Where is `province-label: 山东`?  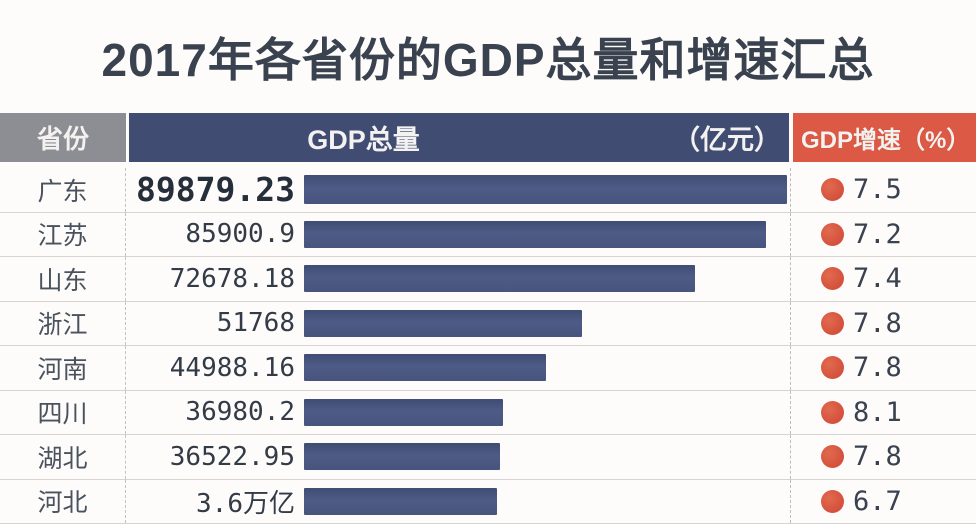 province-label: 山东 is located at coordinates (63, 279).